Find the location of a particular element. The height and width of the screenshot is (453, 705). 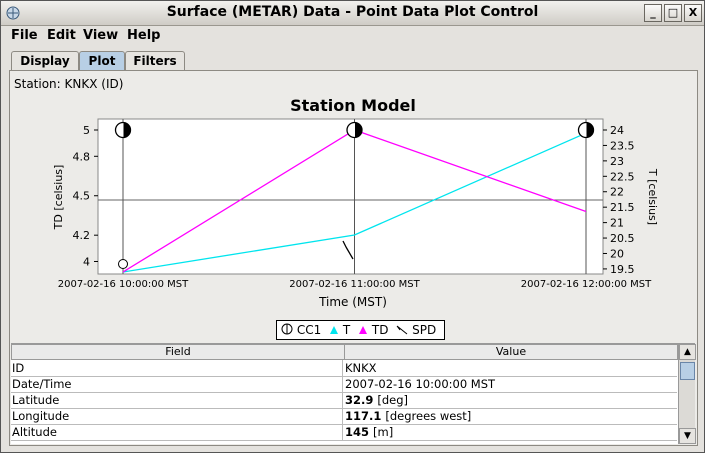

legend-label-spd: SPD is located at coordinates (424, 330).